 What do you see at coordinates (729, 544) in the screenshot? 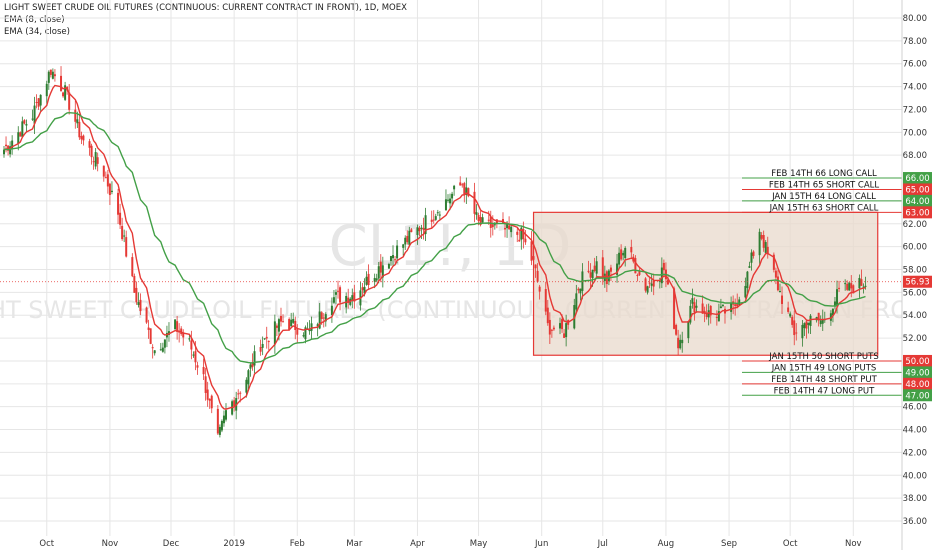
I see `x-tick-label: Sep` at bounding box center [729, 544].